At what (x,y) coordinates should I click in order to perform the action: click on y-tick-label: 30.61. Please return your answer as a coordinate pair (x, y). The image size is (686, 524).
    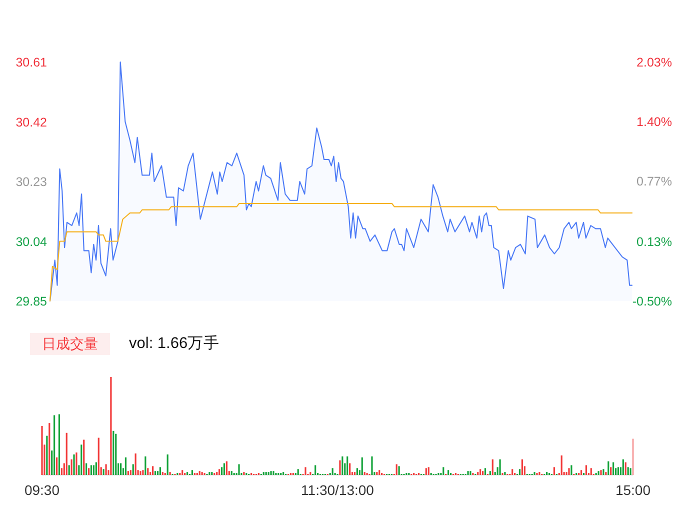
    Looking at the image, I should click on (32, 63).